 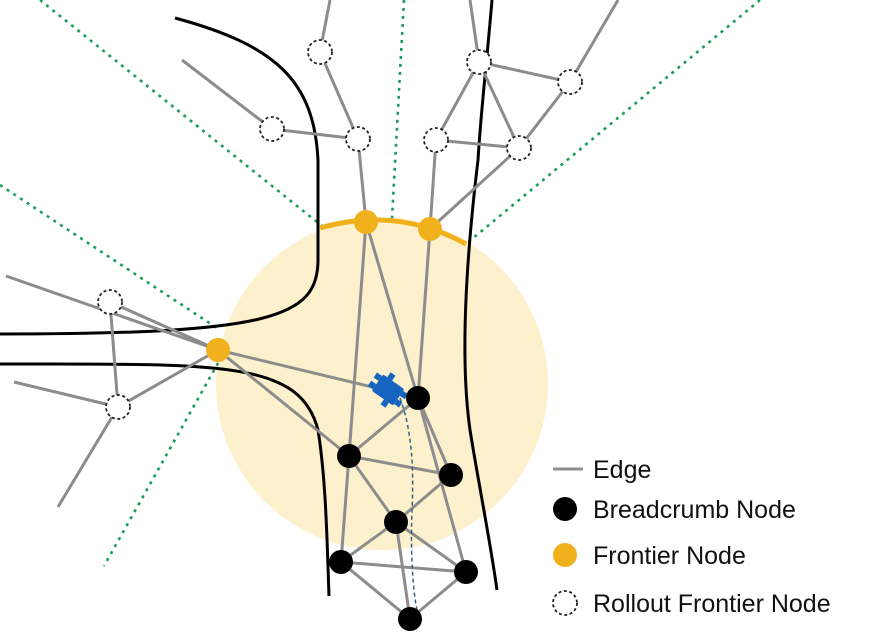 I want to click on frontier-boundary-arc, so click(x=393, y=232).